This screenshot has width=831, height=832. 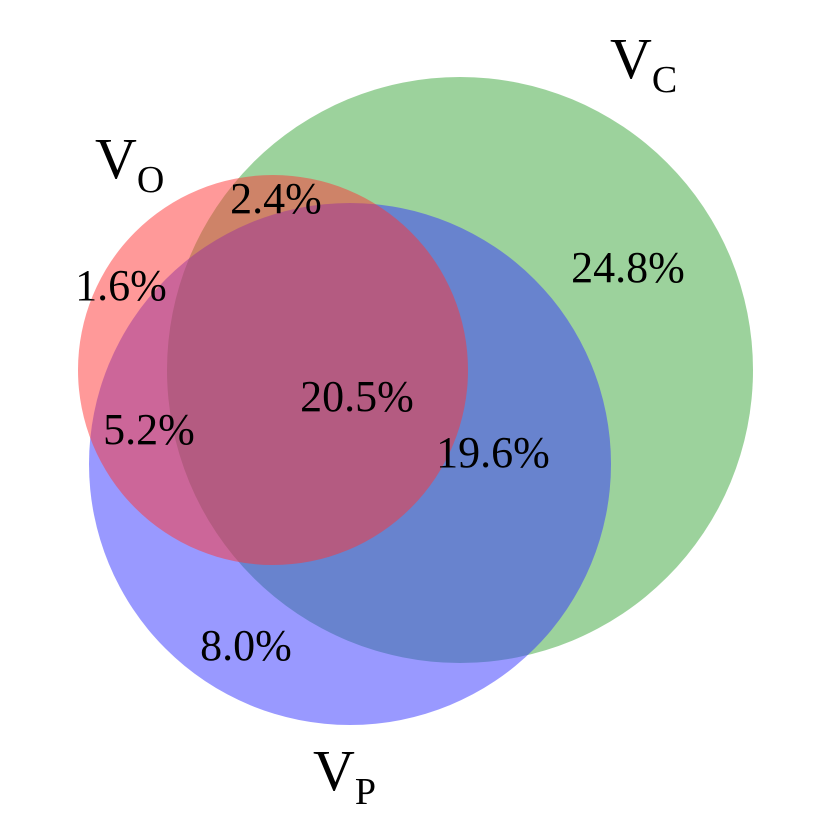 What do you see at coordinates (246, 645) in the screenshot?
I see `region-label-p-only: 8.0%` at bounding box center [246, 645].